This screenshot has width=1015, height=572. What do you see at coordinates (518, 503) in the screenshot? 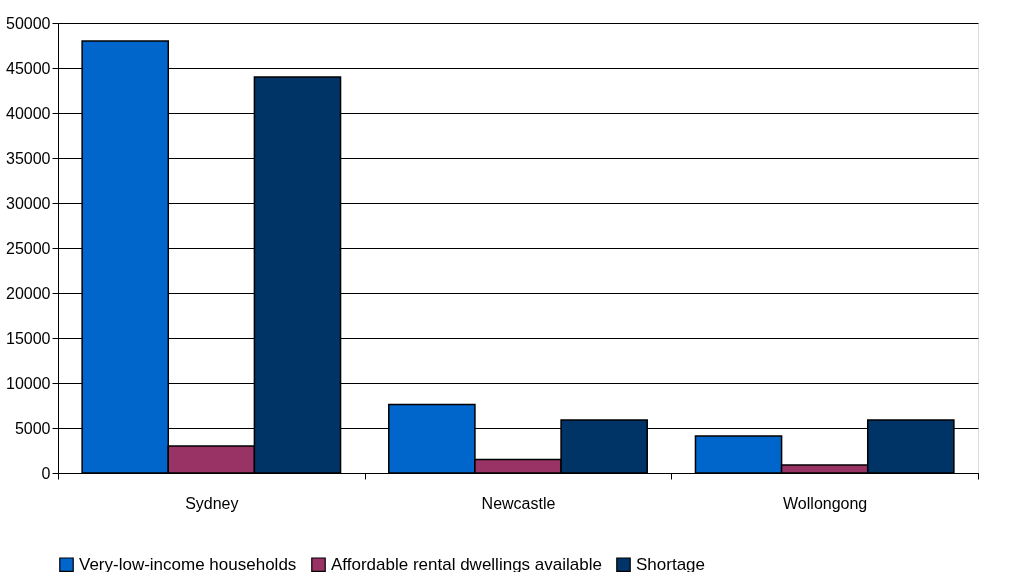
I see `x-tick-label: Newcastle` at bounding box center [518, 503].